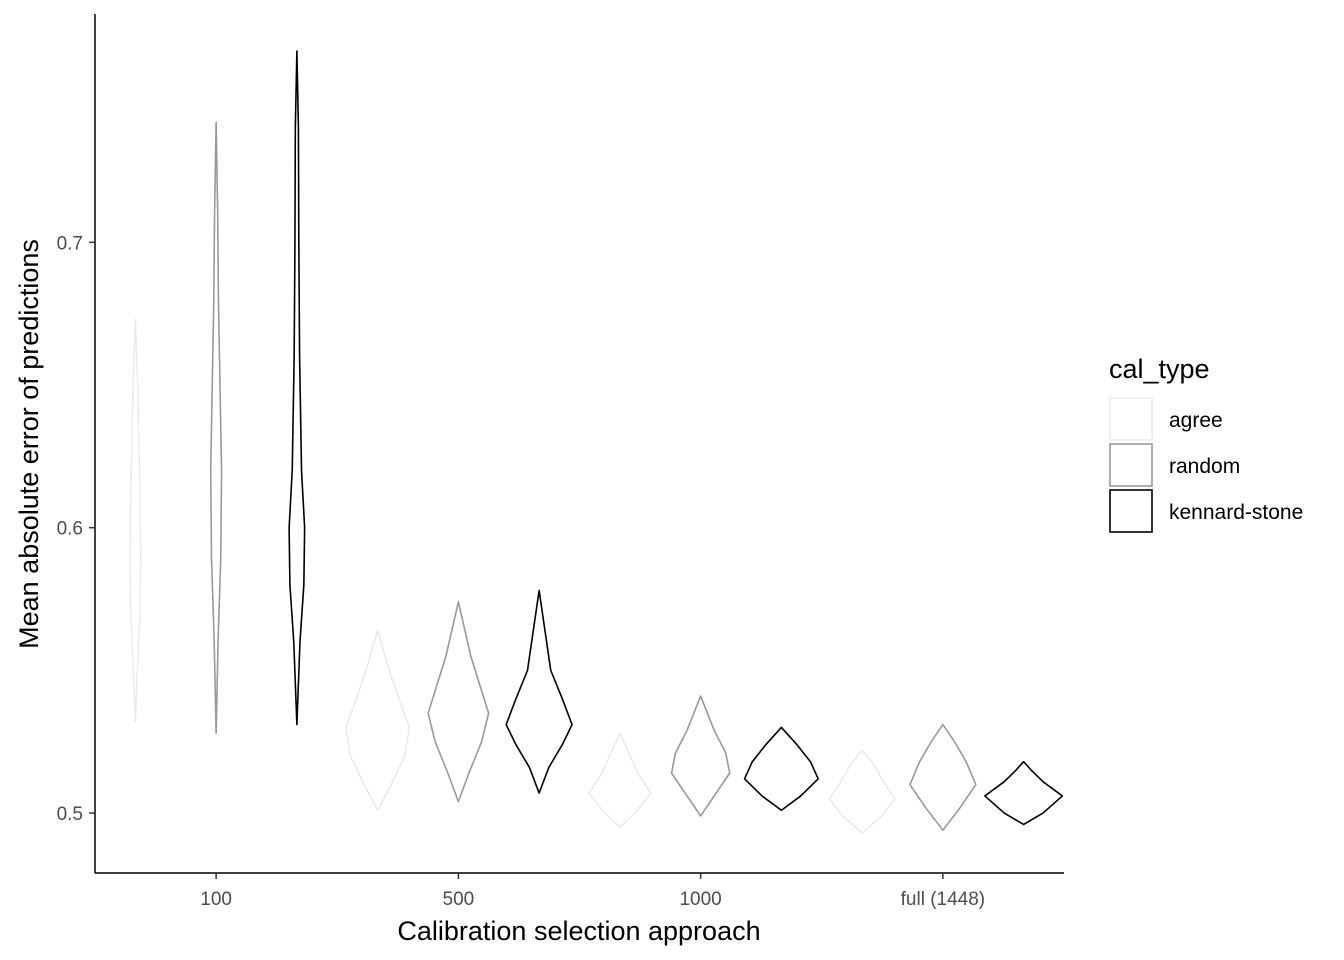 Image resolution: width=1344 pixels, height=960 pixels. Describe the element at coordinates (1131, 419) in the screenshot. I see `legend-key-agree` at that location.